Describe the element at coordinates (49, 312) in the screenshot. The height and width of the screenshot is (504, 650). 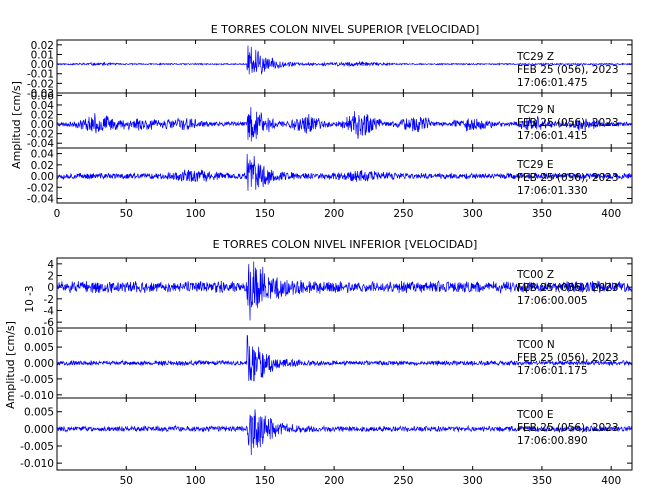
I see `y-tick-label: -4` at that location.